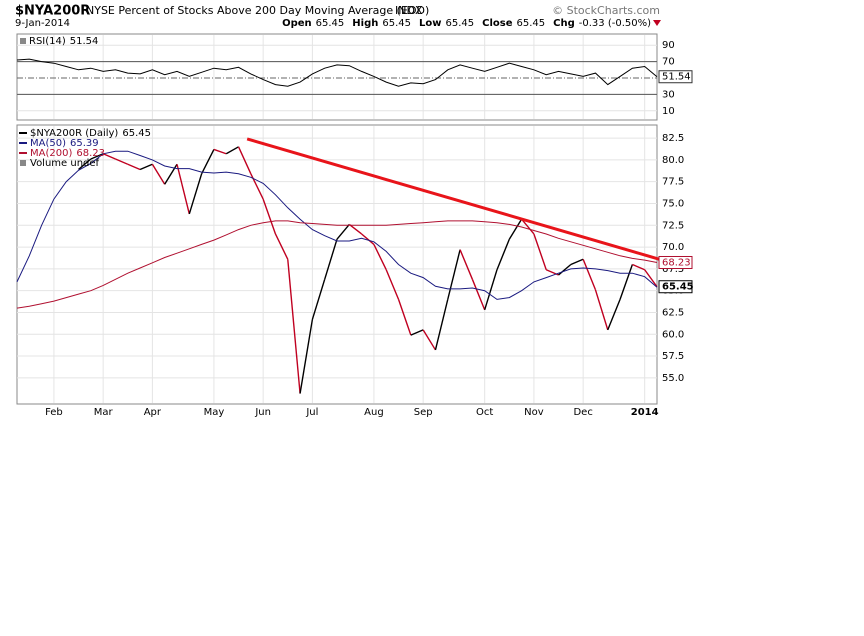 This screenshot has width=864, height=636. I want to click on quote-label: Chg, so click(564, 23).